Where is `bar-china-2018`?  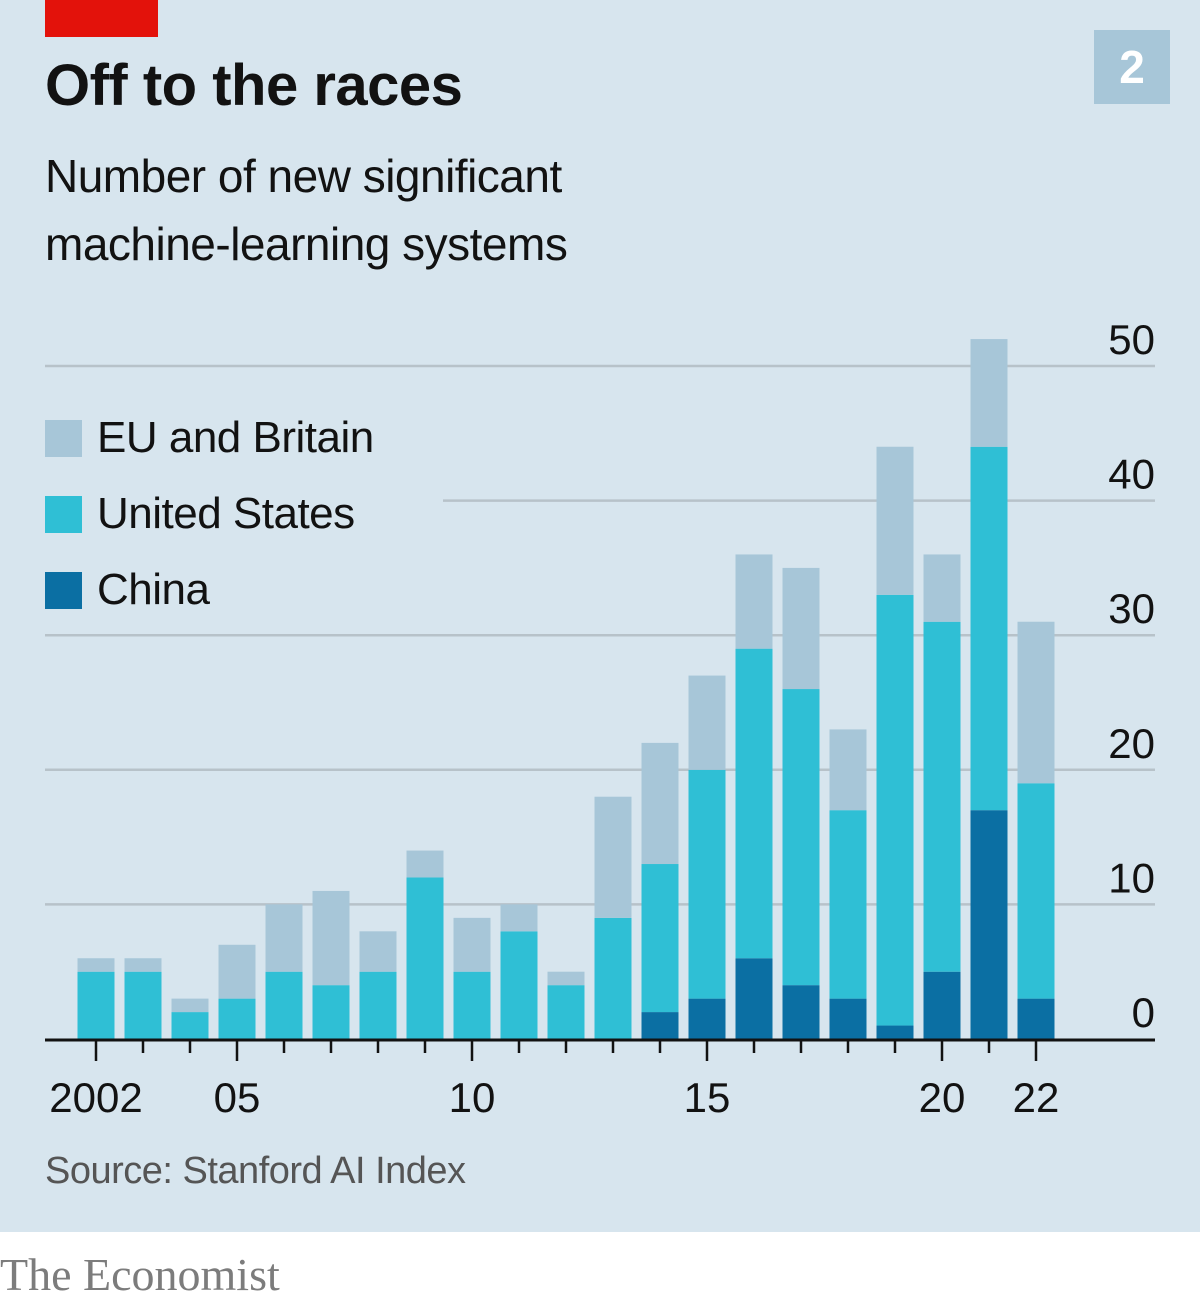
bar-china-2018 is located at coordinates (848, 1018).